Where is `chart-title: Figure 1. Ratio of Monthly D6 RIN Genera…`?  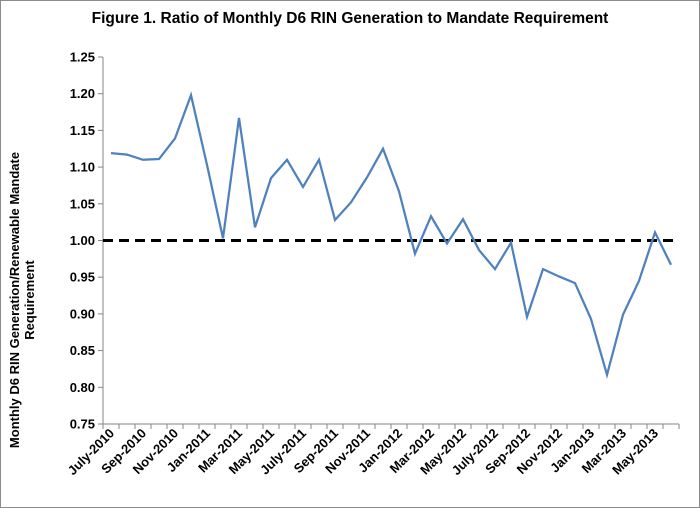 chart-title: Figure 1. Ratio of Monthly D6 RIN Genera… is located at coordinates (350, 18).